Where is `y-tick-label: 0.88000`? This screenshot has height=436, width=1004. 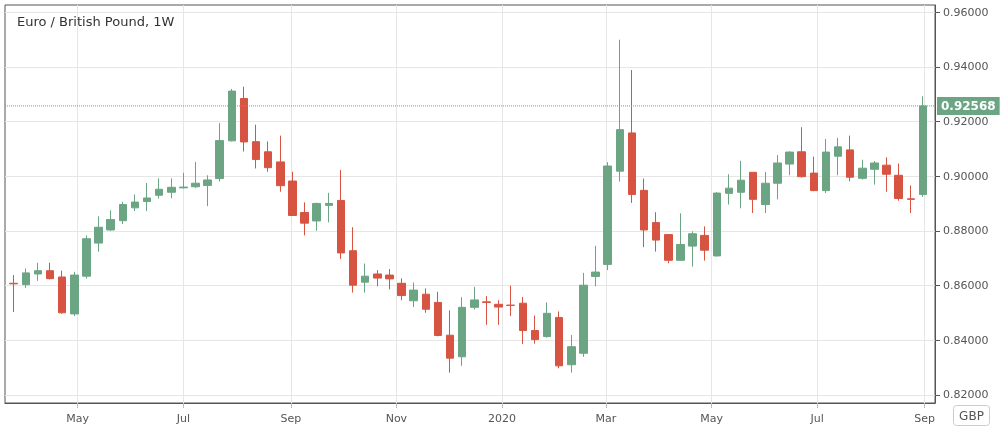 y-tick-label: 0.88000 is located at coordinates (966, 231).